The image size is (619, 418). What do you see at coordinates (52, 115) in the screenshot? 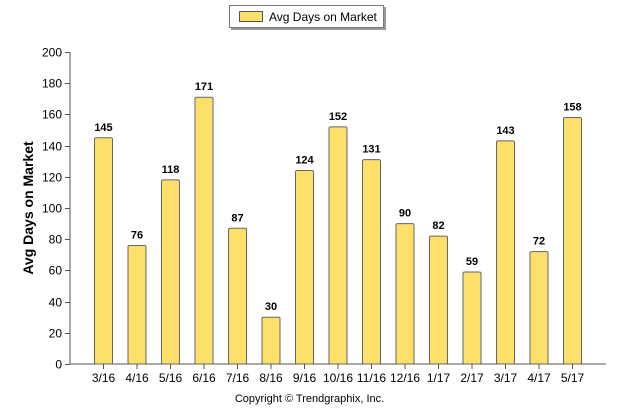
I see `y-tick-label: 160` at bounding box center [52, 115].